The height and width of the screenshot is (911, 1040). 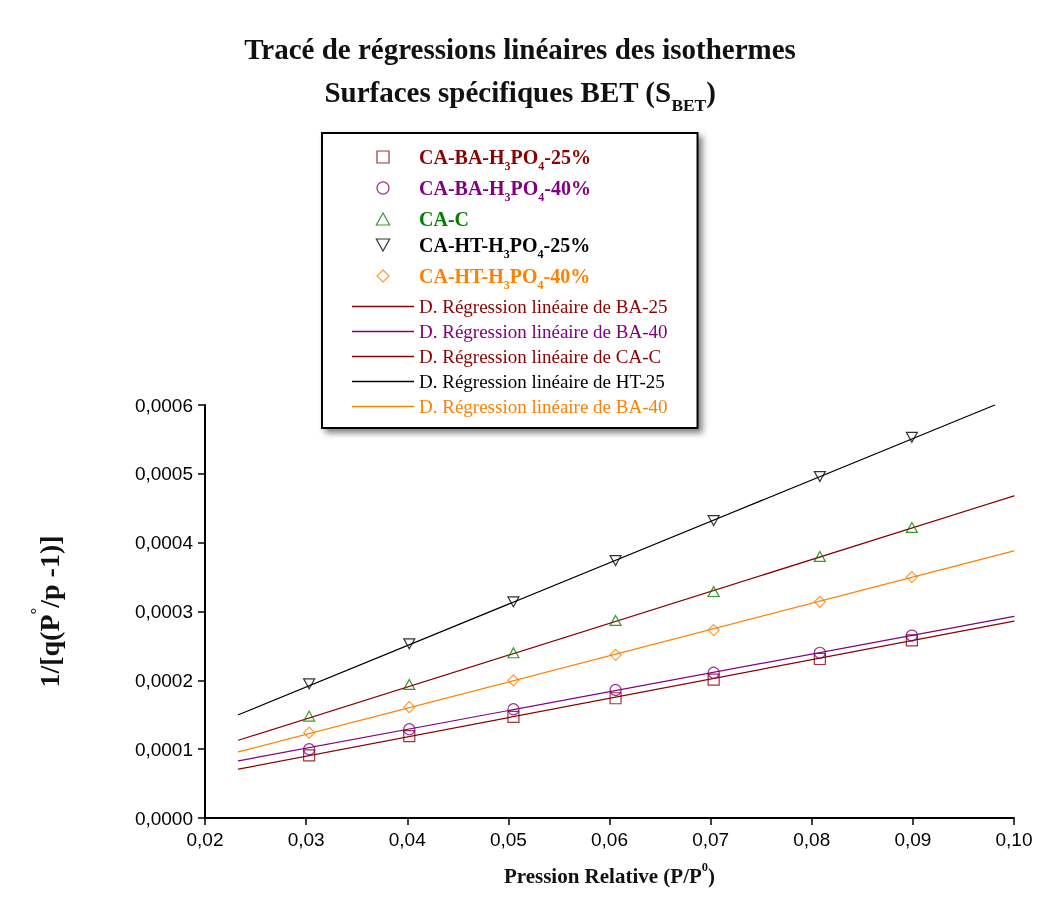 What do you see at coordinates (163, 680) in the screenshot?
I see `y-tick-label: 0,0002` at bounding box center [163, 680].